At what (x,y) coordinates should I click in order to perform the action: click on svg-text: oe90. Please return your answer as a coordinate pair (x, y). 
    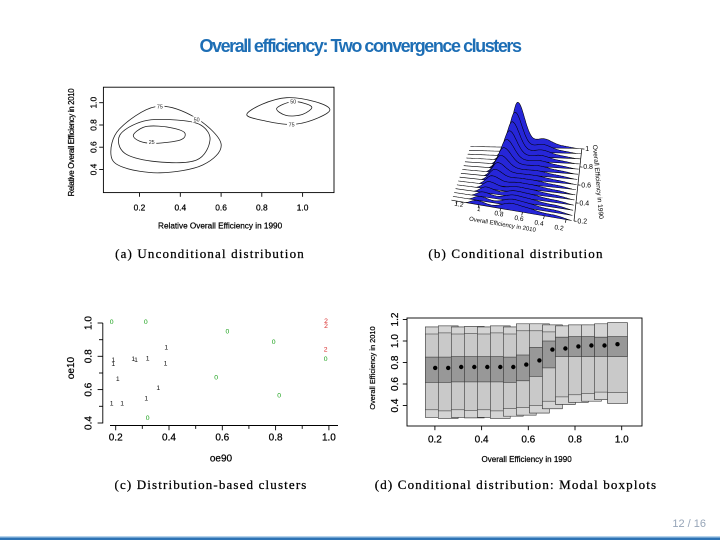
    Looking at the image, I should click on (221, 459).